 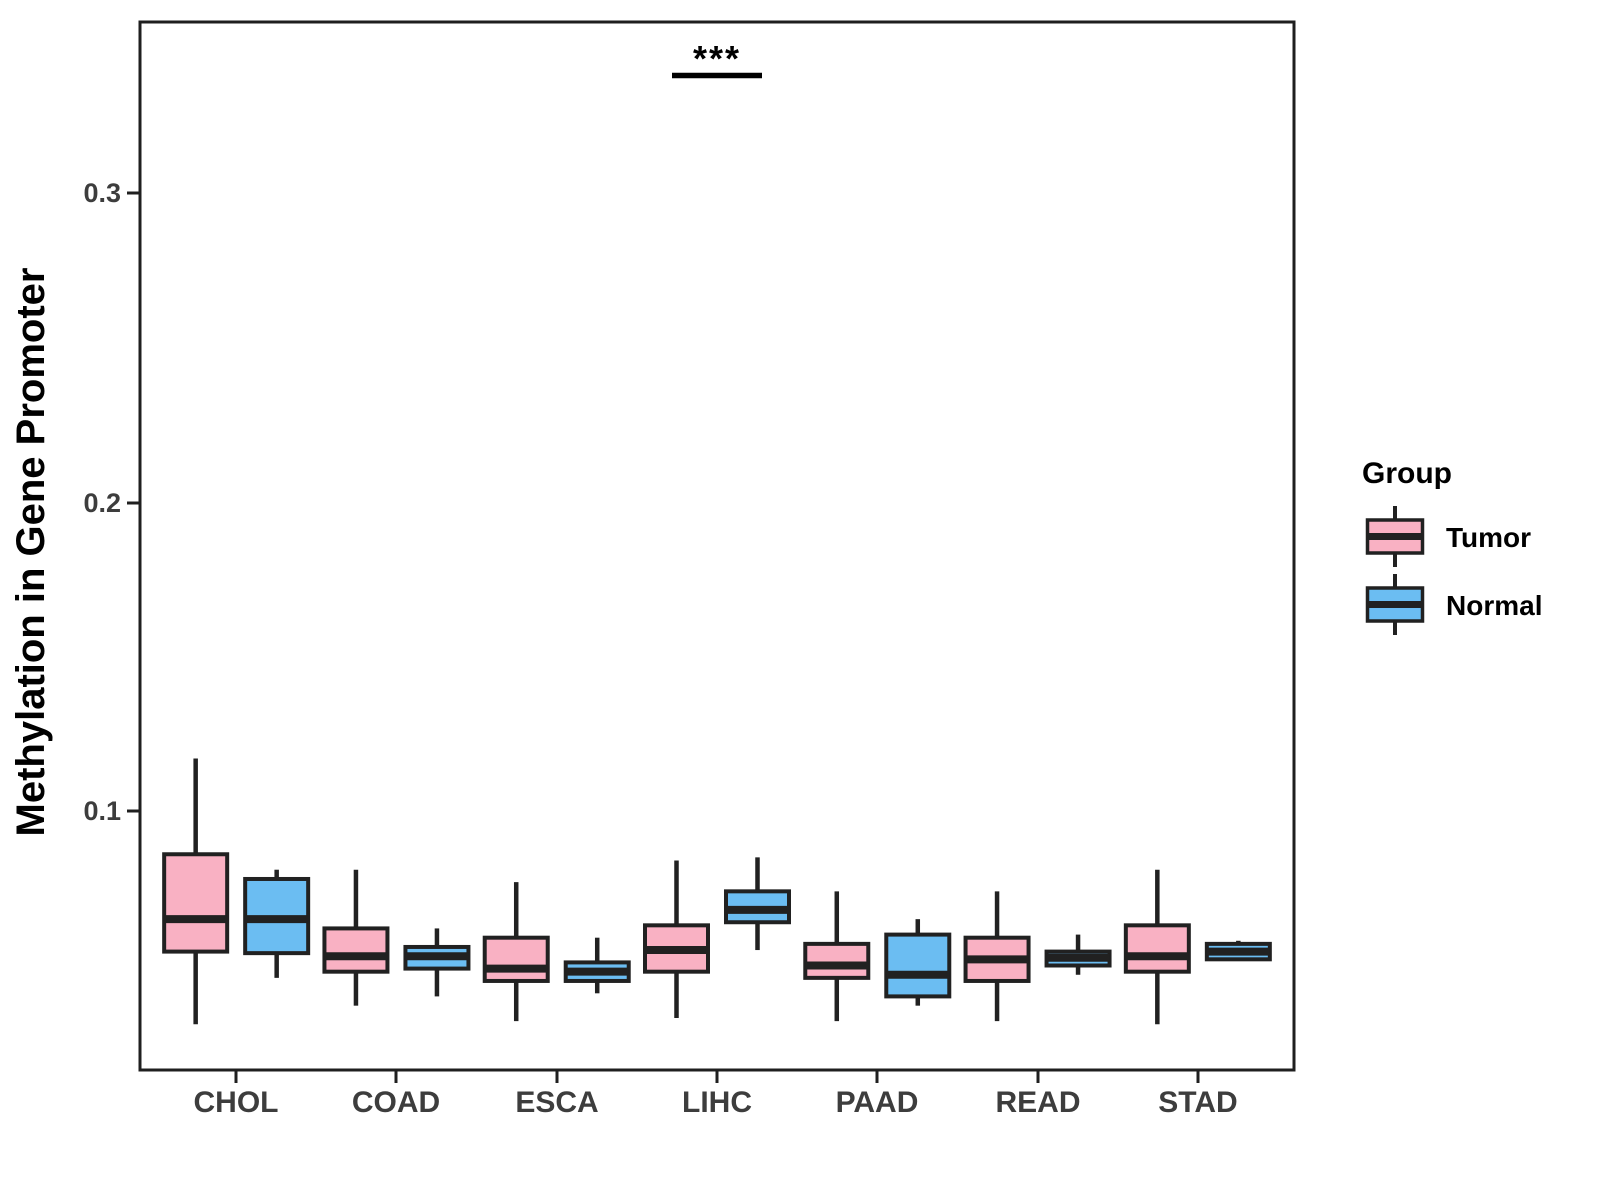 What do you see at coordinates (396, 1102) in the screenshot?
I see `x-tick-label: COAD` at bounding box center [396, 1102].